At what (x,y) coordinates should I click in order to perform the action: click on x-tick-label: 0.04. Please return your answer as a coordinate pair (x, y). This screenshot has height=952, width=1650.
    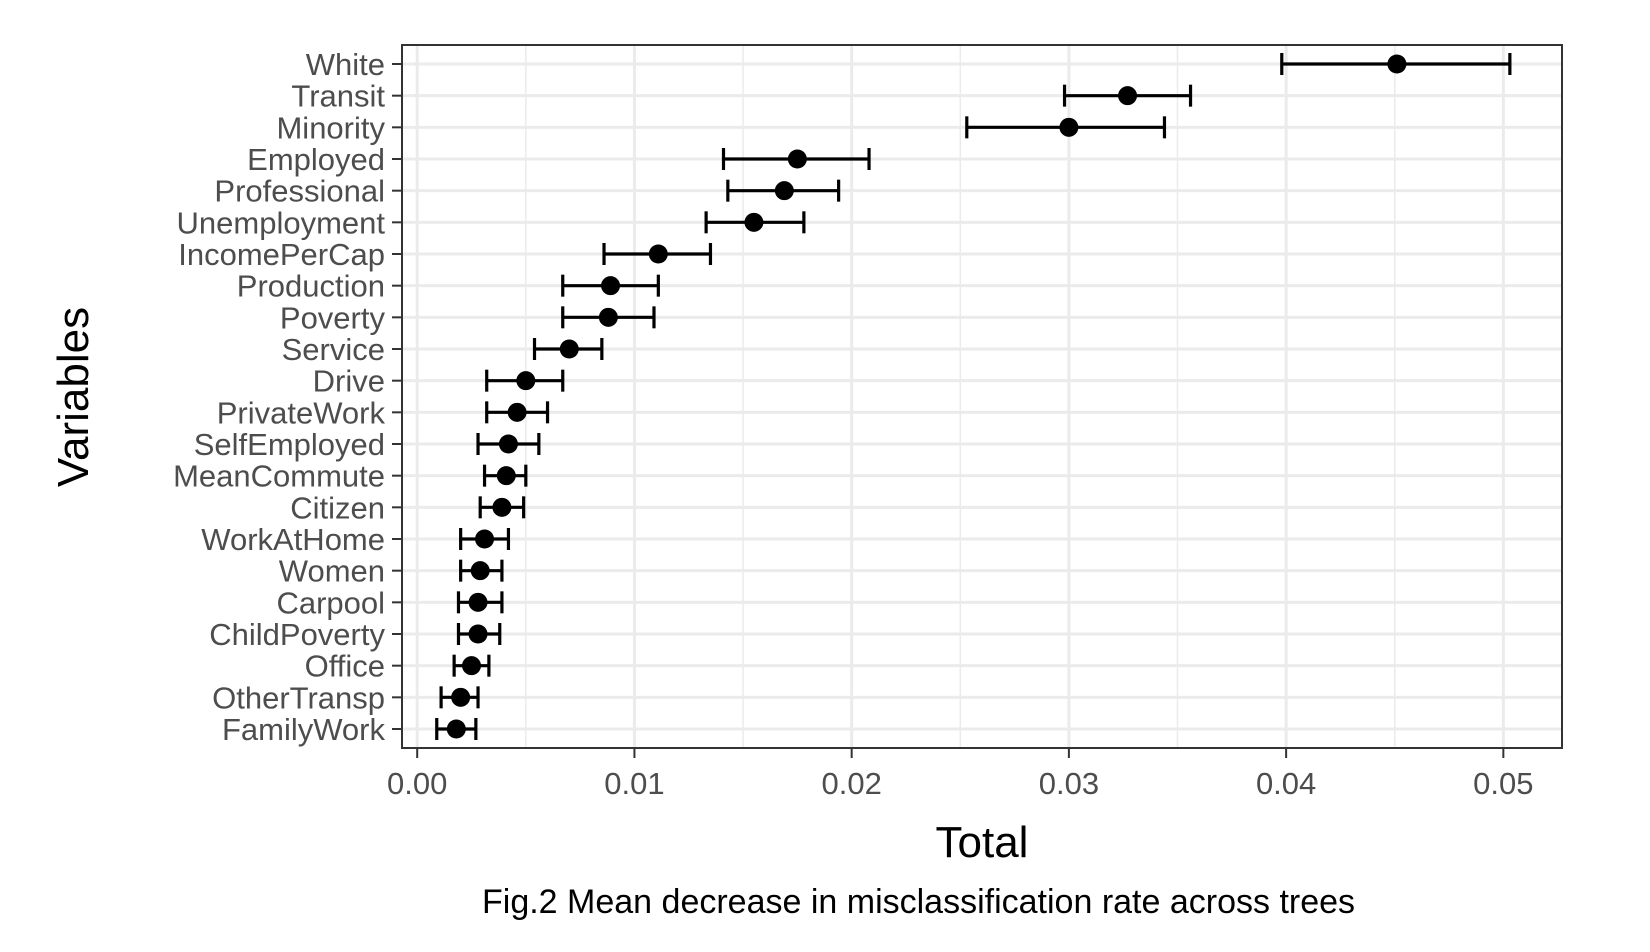
    Looking at the image, I should click on (1286, 783).